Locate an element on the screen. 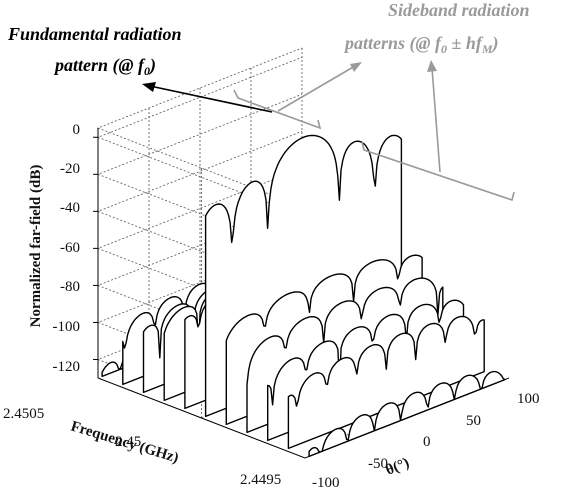  z-tick-label: 0 is located at coordinates (77, 130).